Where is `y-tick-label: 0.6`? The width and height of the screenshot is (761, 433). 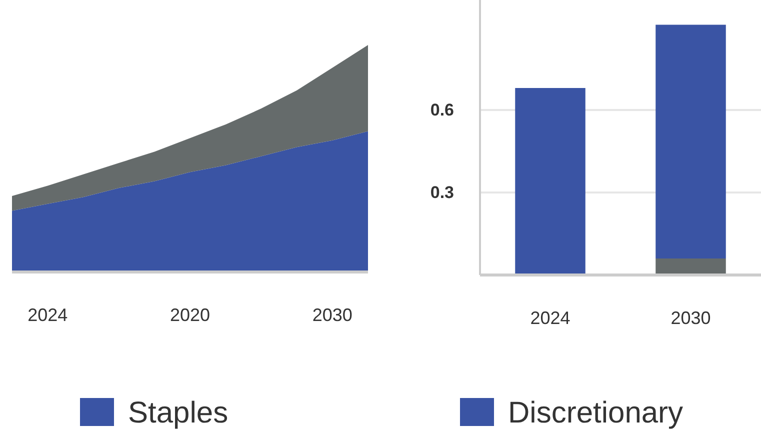
y-tick-label: 0.6 is located at coordinates (442, 110).